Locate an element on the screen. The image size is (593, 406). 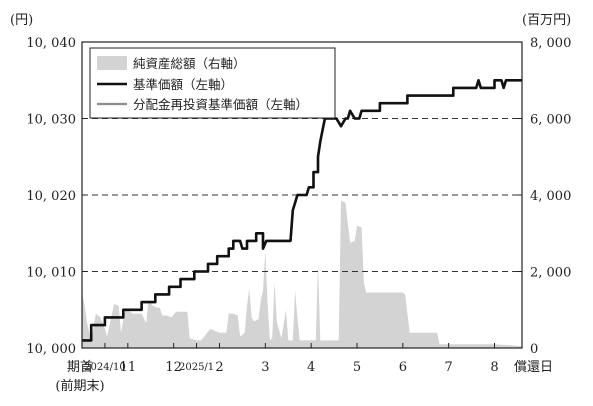
legend-box is located at coordinates (212, 83).